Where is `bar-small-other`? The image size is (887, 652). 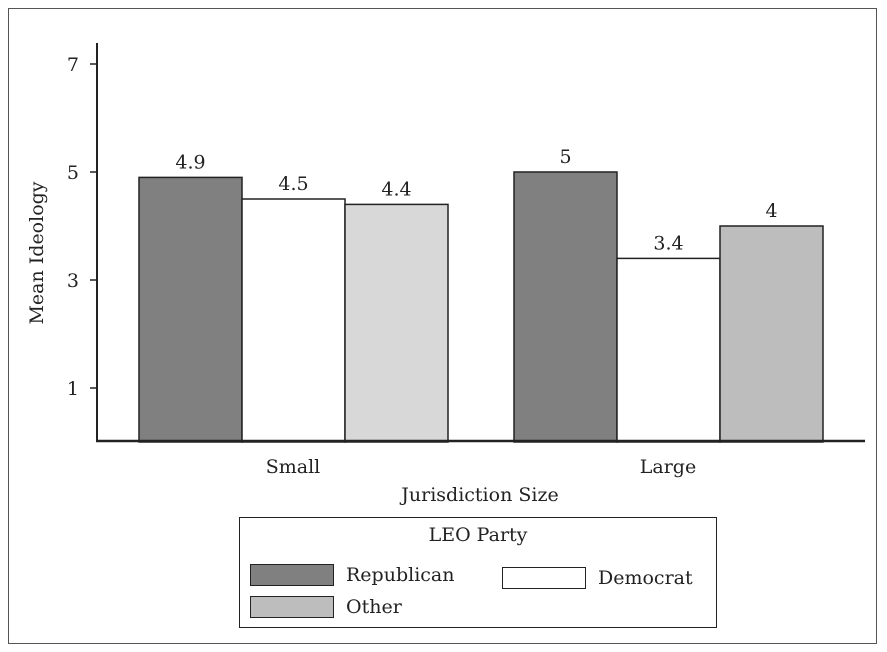 bar-small-other is located at coordinates (396, 323).